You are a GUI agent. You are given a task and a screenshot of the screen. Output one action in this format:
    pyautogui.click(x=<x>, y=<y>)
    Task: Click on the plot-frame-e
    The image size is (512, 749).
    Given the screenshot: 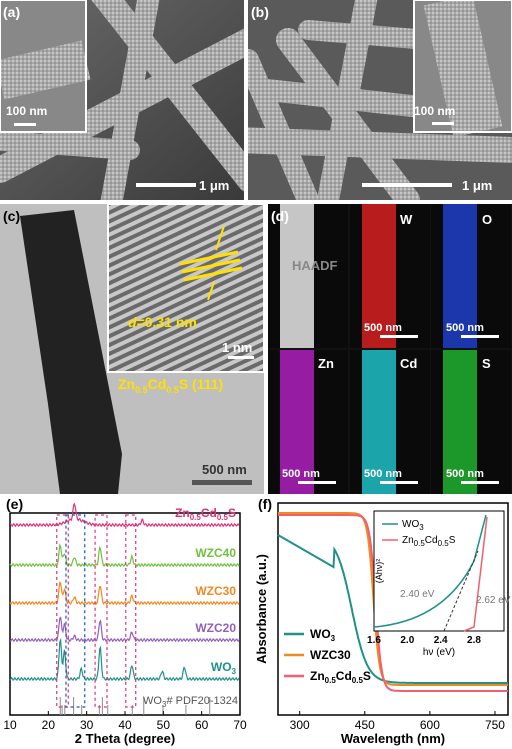 What is the action you would take?
    pyautogui.click(x=125, y=614)
    